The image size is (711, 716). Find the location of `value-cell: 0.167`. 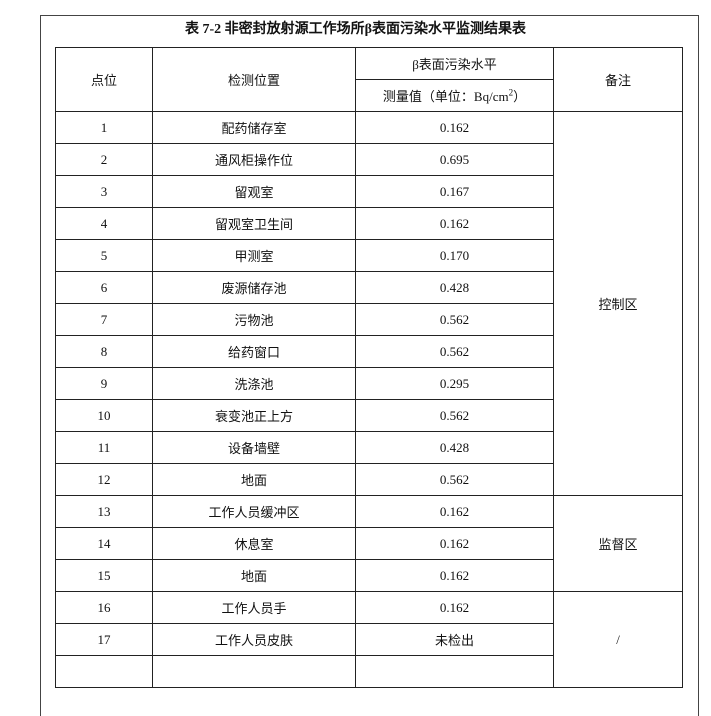

value-cell: 0.167 is located at coordinates (454, 191).